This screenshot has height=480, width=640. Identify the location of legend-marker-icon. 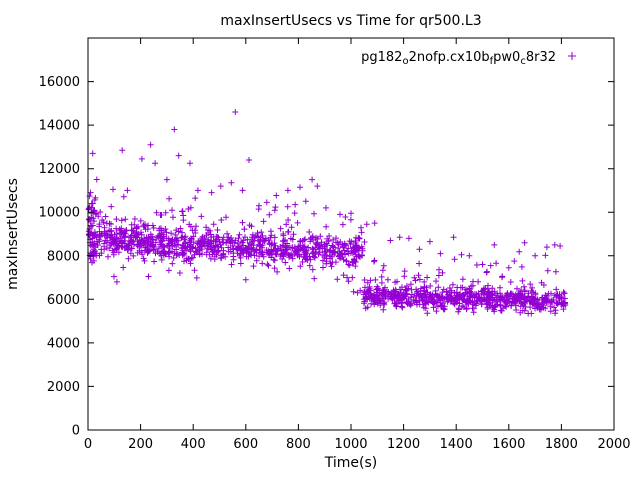
(572, 56).